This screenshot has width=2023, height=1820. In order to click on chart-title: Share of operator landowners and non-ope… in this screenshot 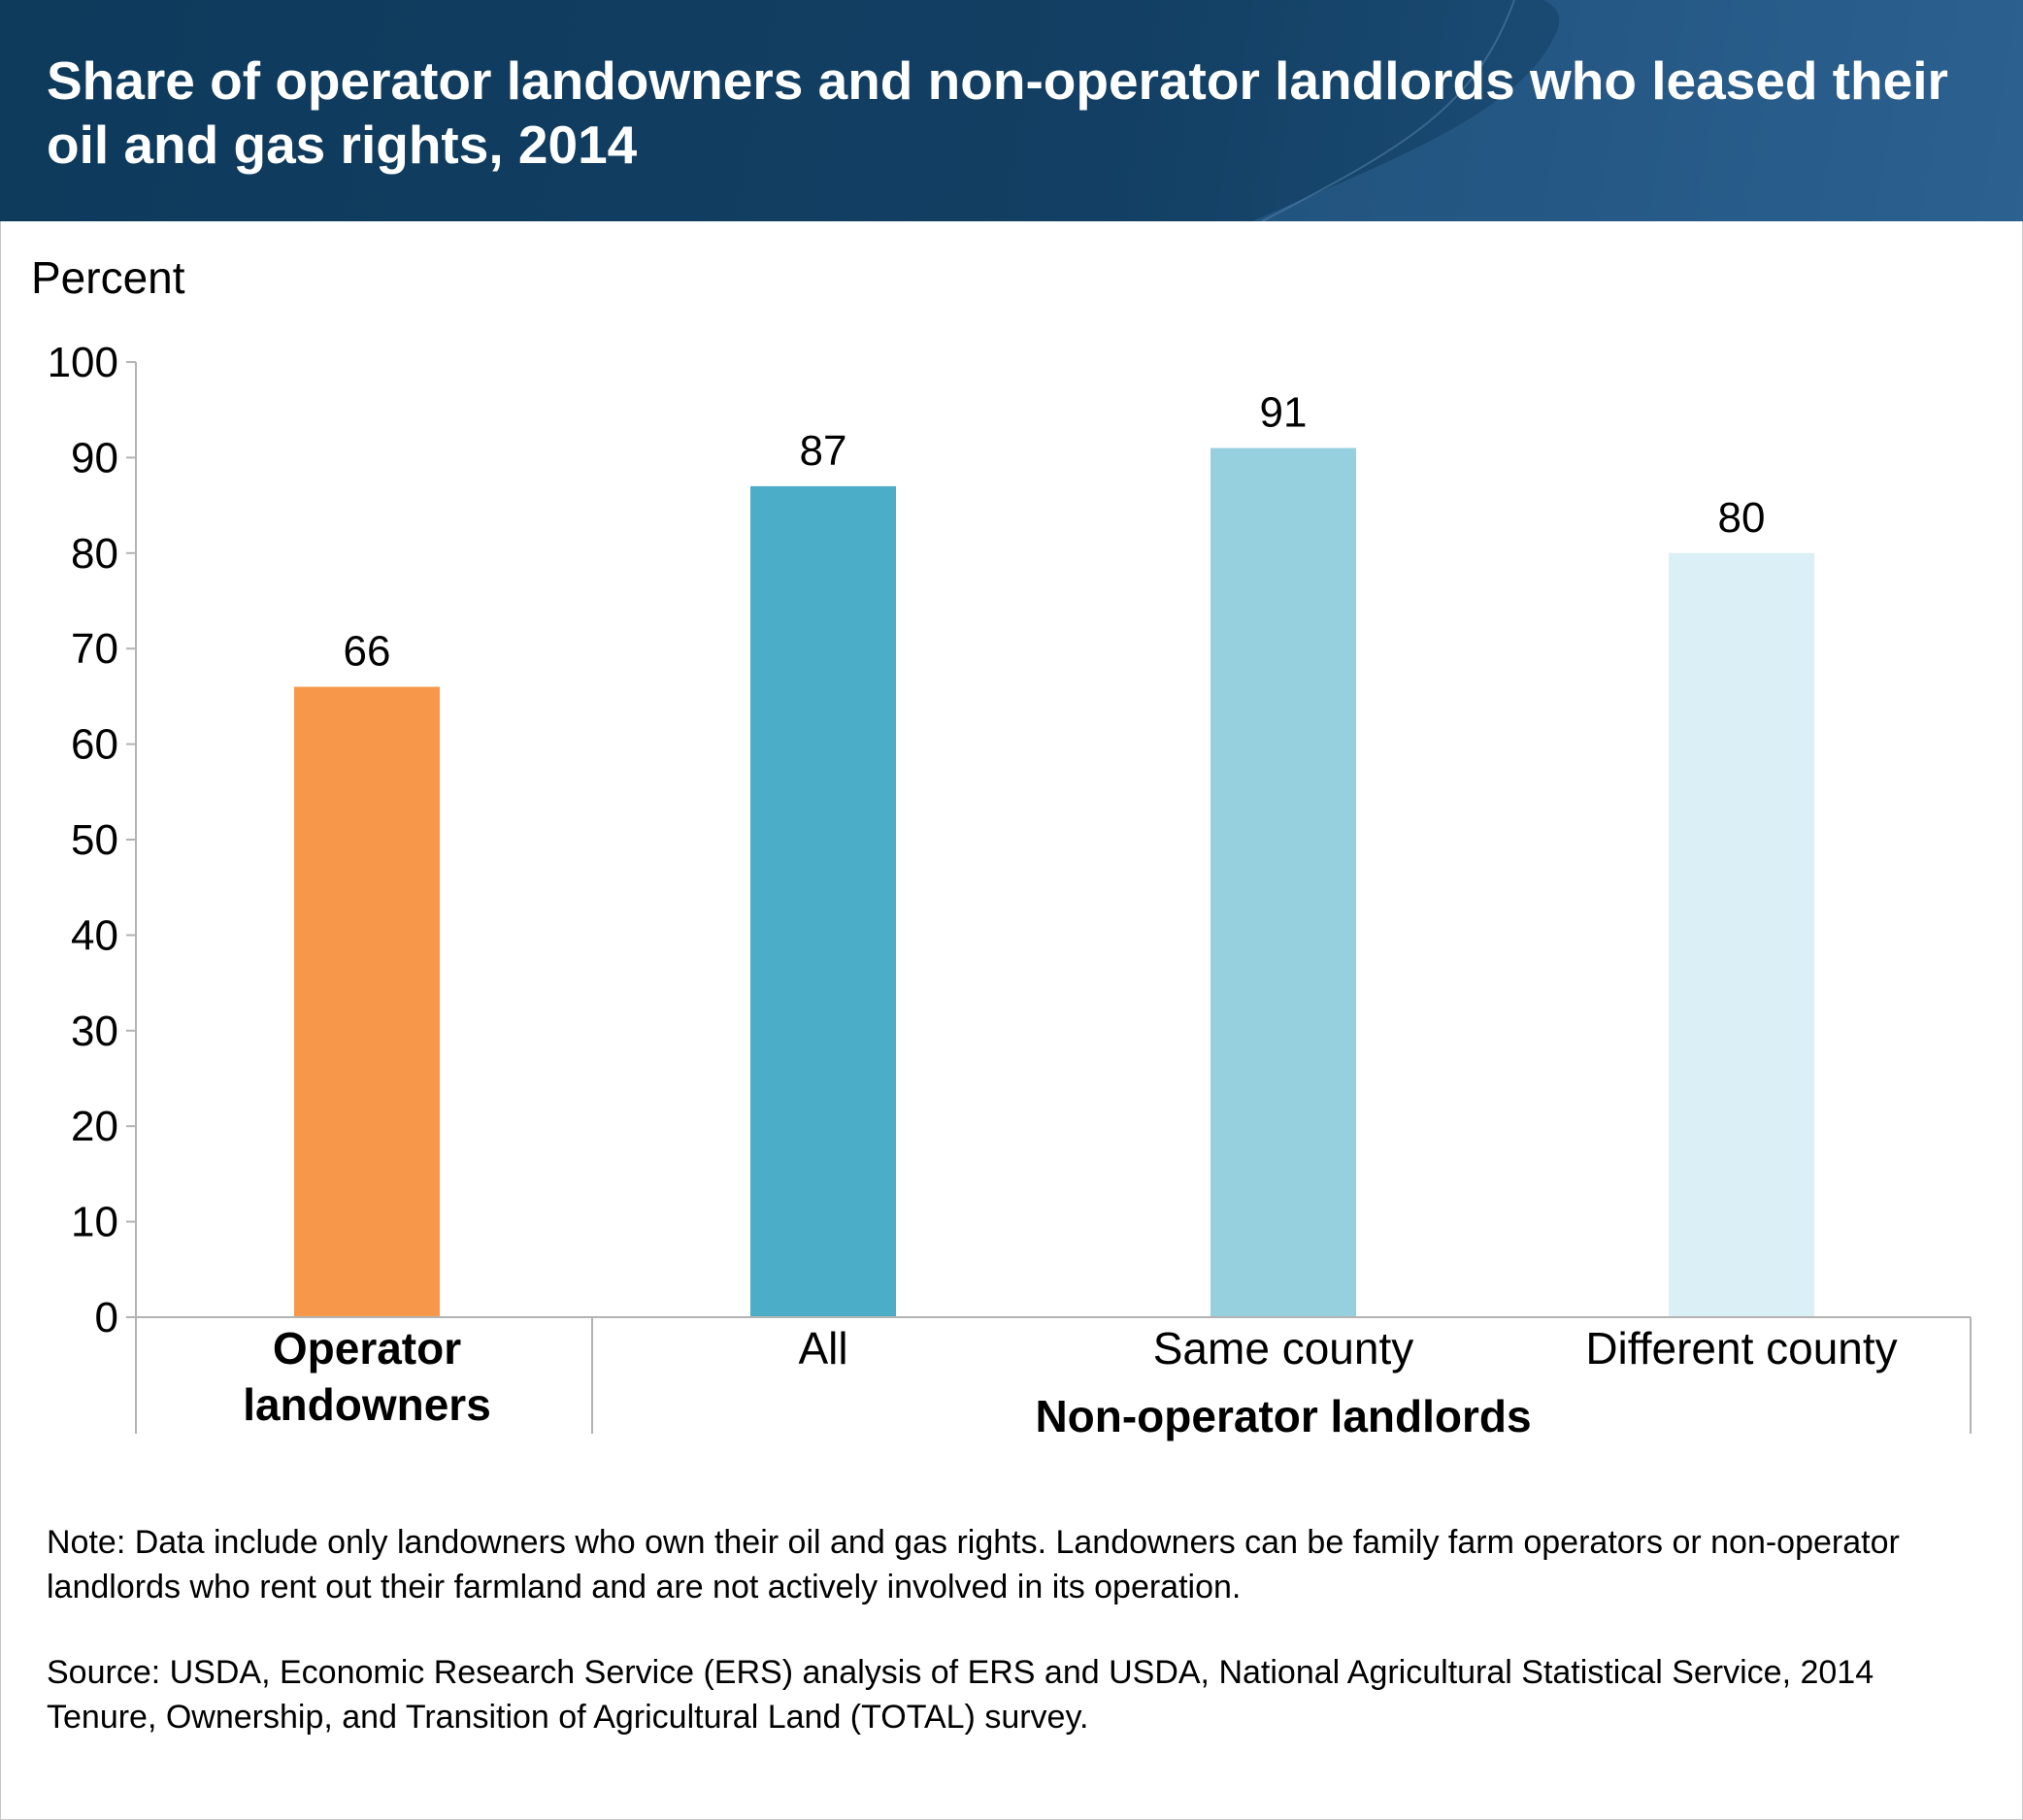, I will do `click(998, 112)`.